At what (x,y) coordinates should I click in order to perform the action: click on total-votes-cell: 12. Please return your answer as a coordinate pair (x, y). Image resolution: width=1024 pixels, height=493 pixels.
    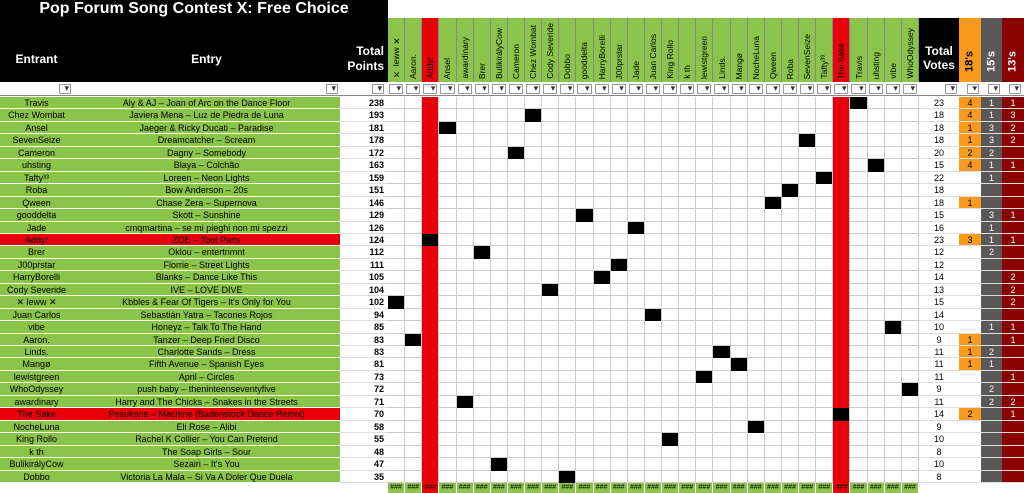
    Looking at the image, I should click on (939, 265).